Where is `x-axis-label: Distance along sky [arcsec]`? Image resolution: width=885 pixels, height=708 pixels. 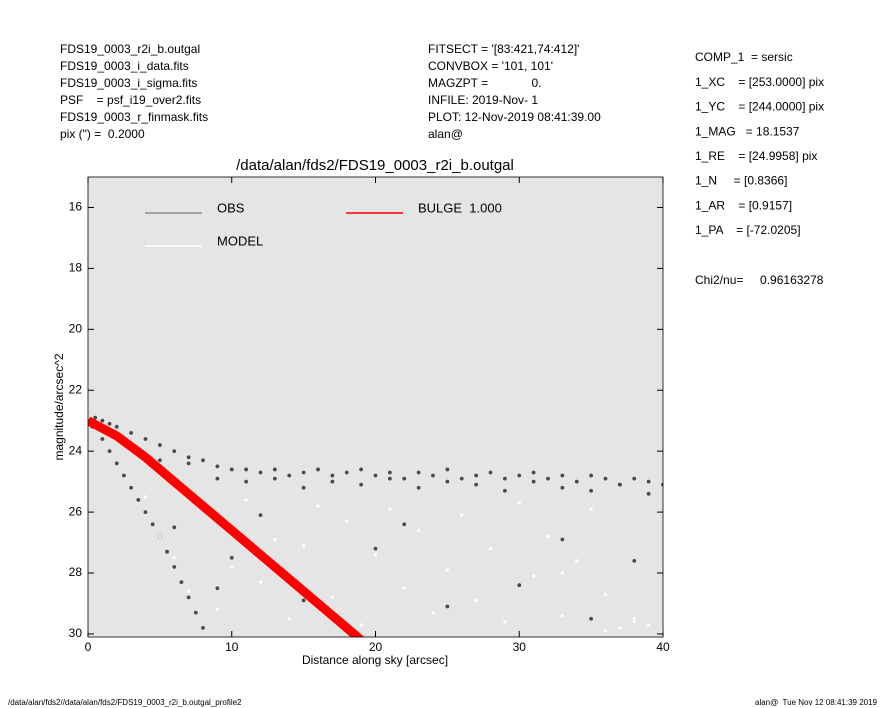
x-axis-label: Distance along sky [arcsec] is located at coordinates (375, 660).